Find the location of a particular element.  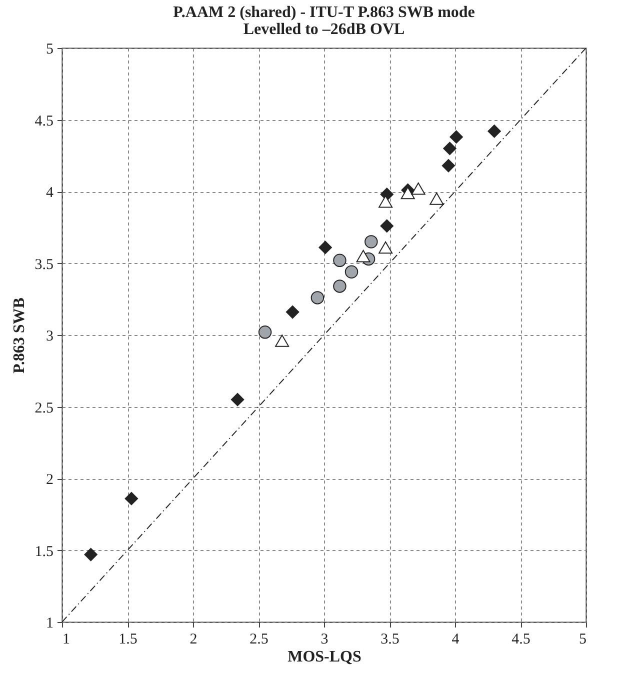

y-tick-label: 2.5 is located at coordinates (44, 408).